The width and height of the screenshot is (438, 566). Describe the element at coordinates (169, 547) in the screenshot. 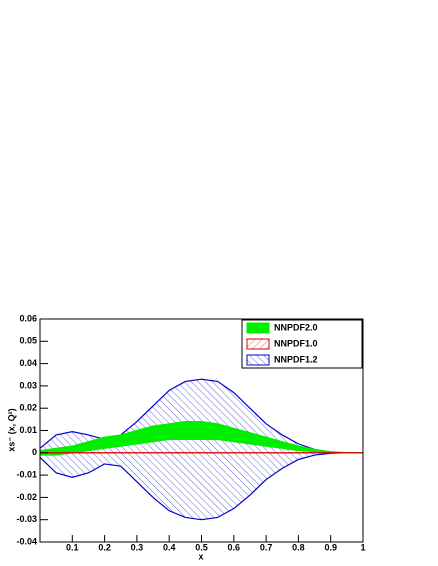

I see `x-tick-label: 0.4` at that location.